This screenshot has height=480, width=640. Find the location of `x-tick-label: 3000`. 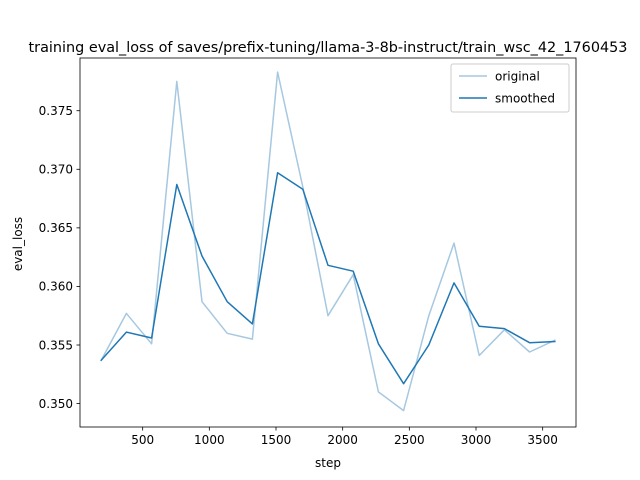

x-tick-label: 3000 is located at coordinates (476, 440).